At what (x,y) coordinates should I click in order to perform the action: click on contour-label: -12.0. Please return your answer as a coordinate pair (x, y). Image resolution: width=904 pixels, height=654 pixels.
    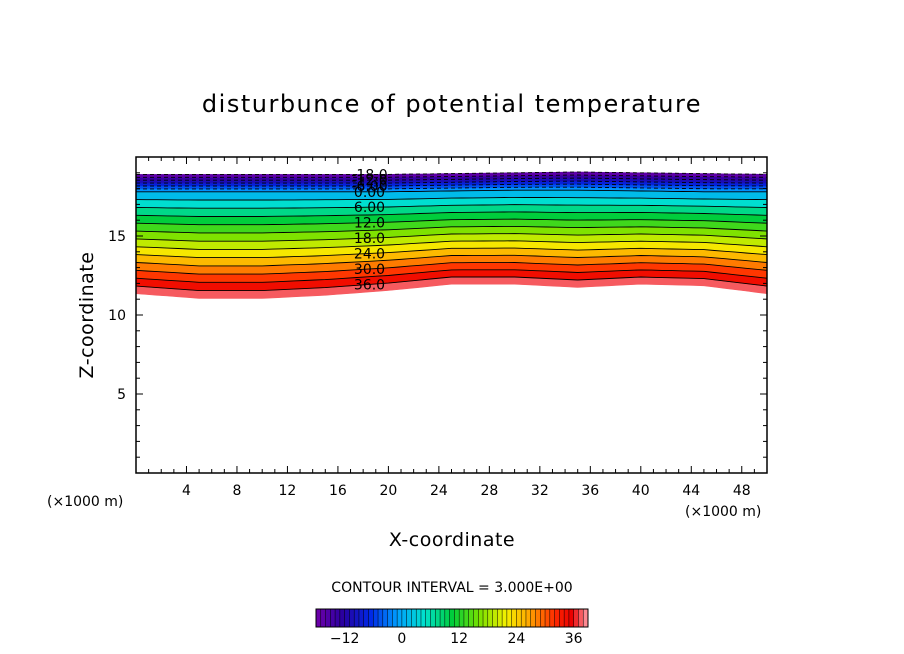
    Looking at the image, I should click on (369, 181).